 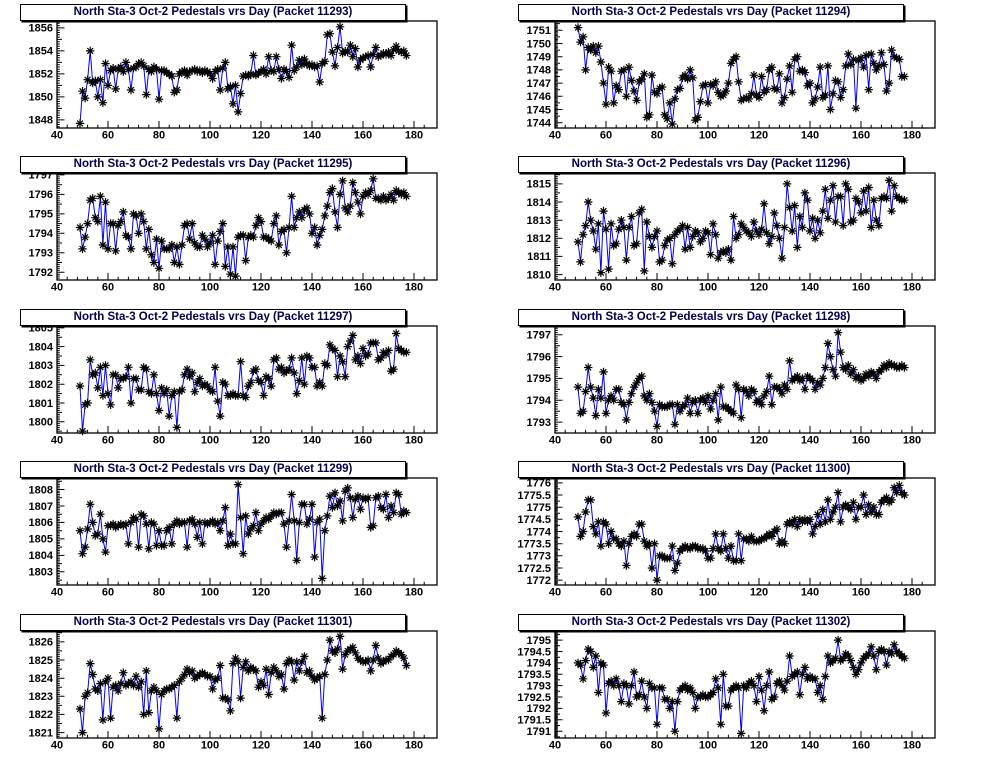 What do you see at coordinates (539, 732) in the screenshot?
I see `svg-text: 1791` at bounding box center [539, 732].